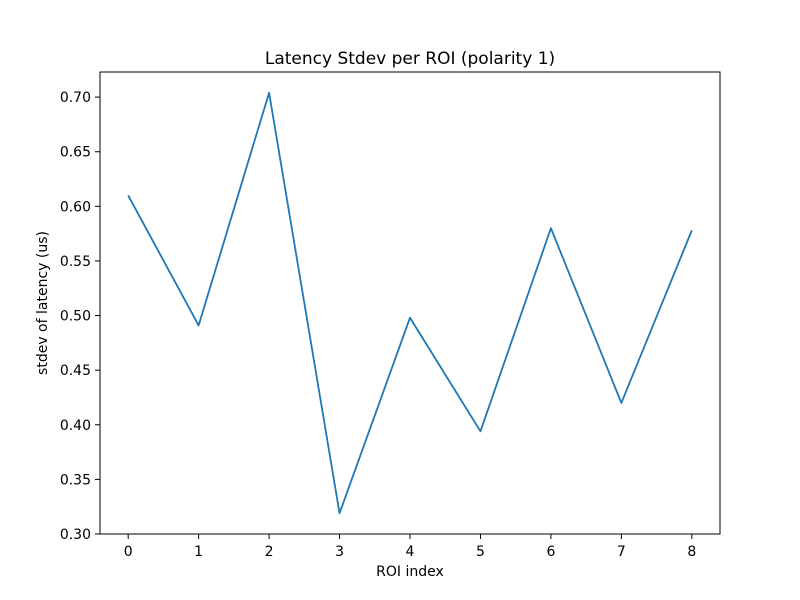 Image resolution: width=800 pixels, height=600 pixels. Describe the element at coordinates (75, 480) in the screenshot. I see `y-tick-label: 0.35` at that location.